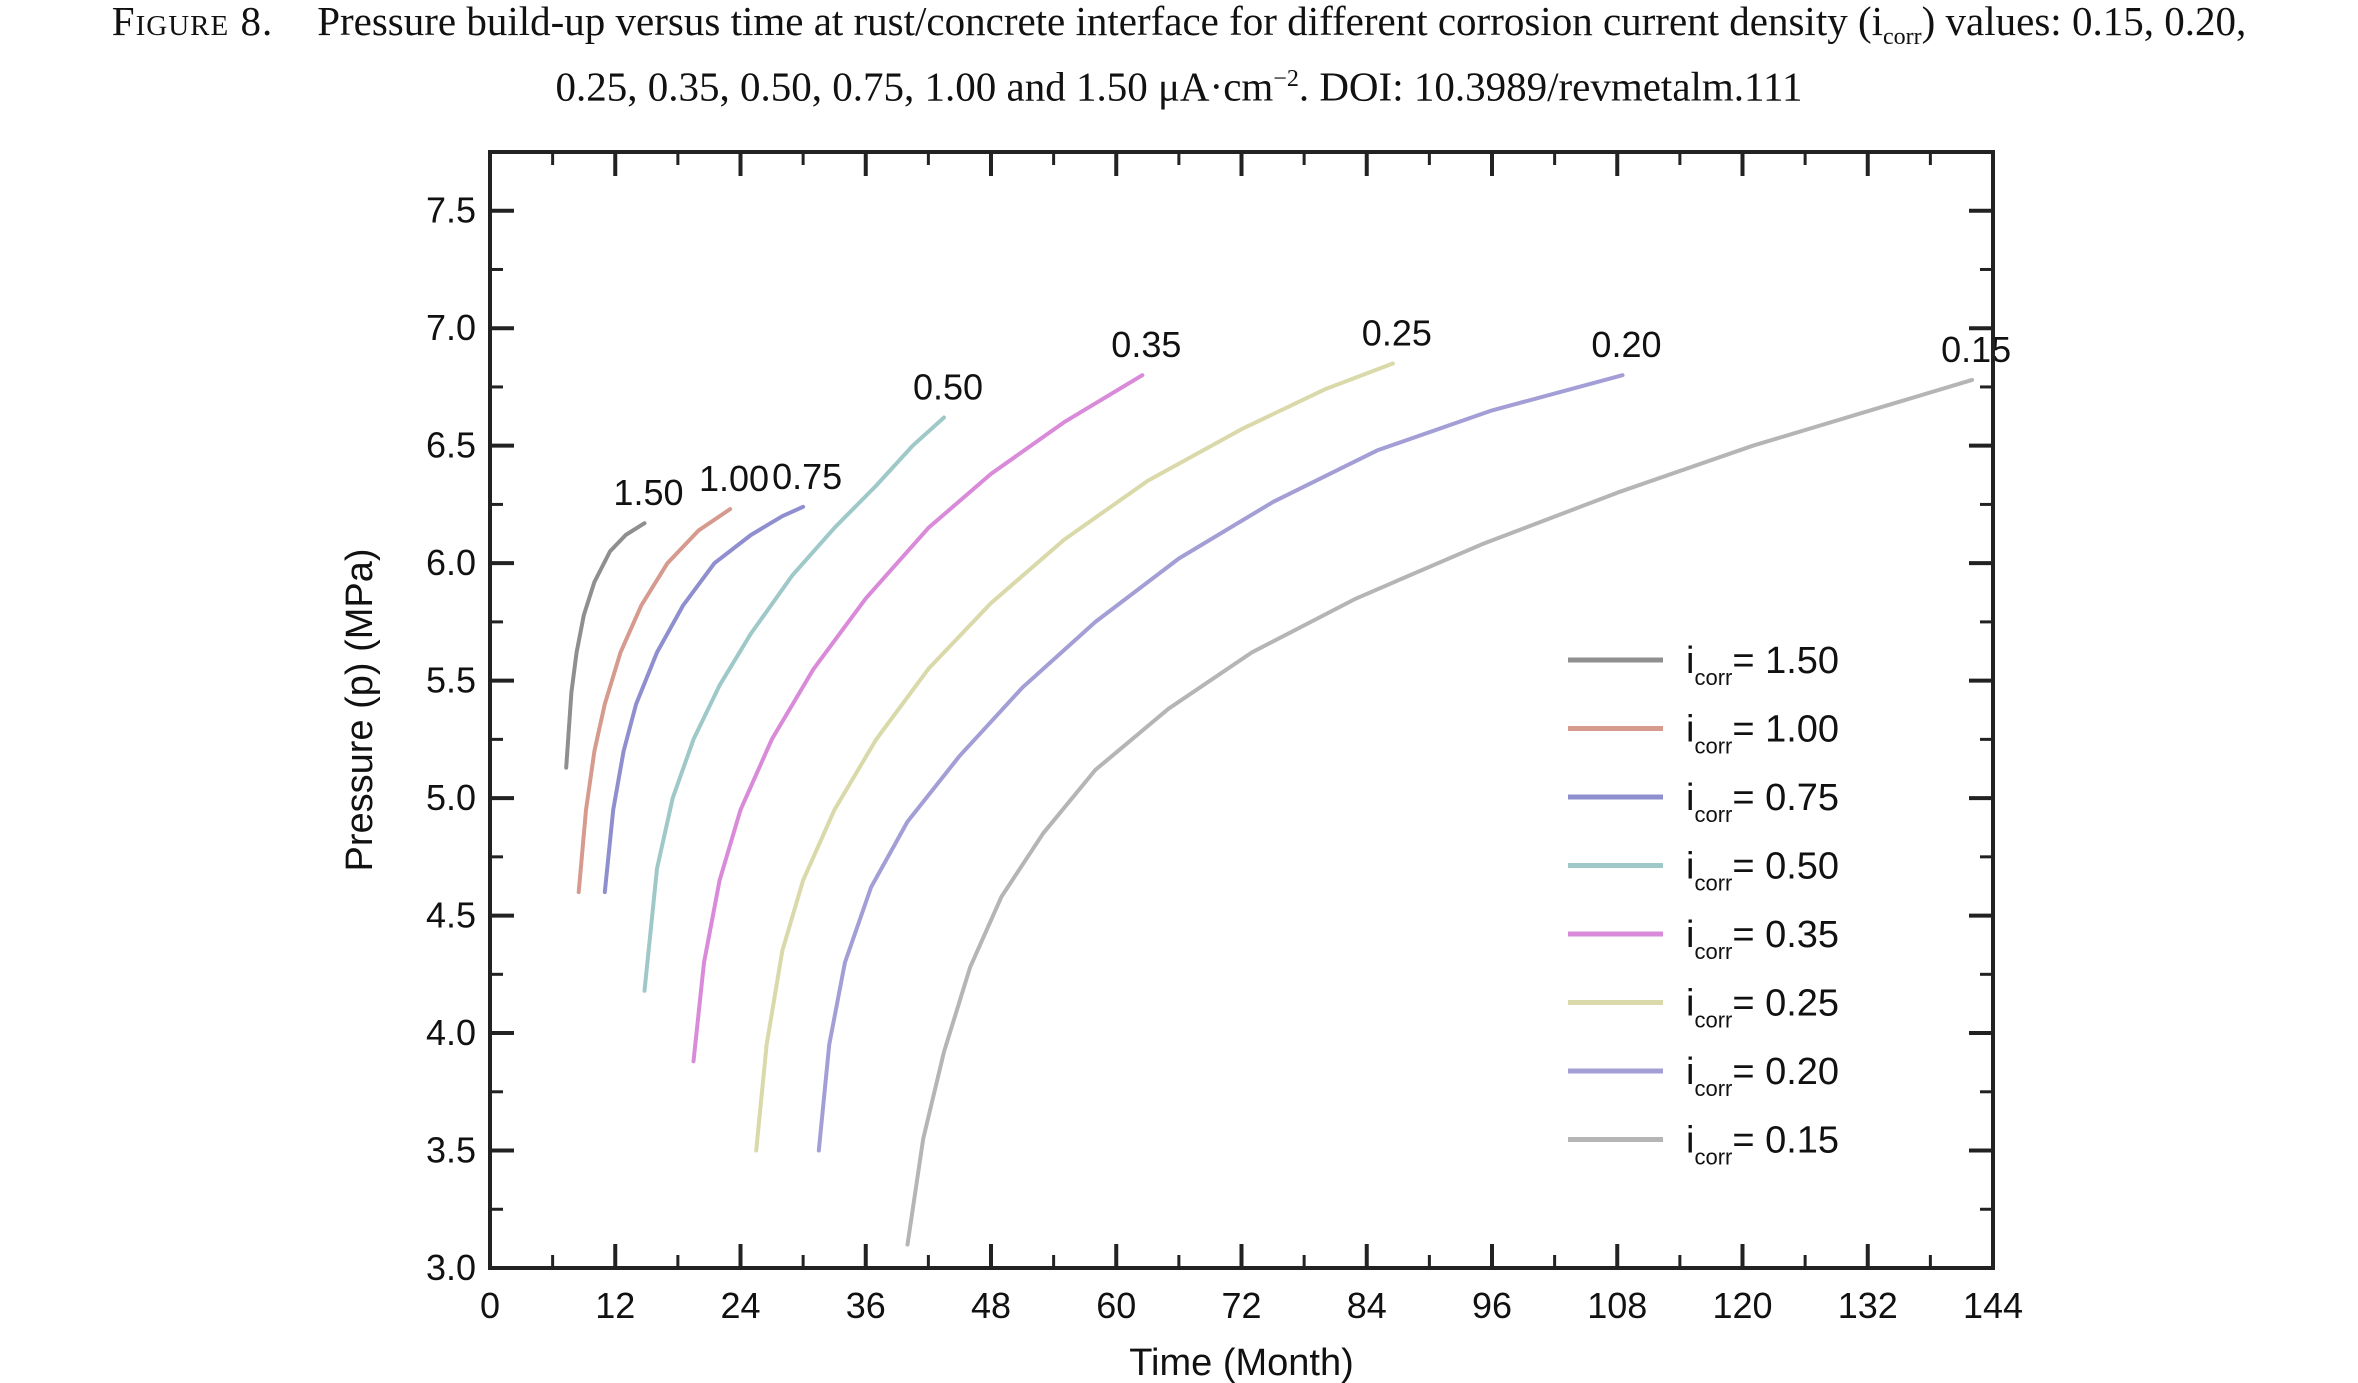 This screenshot has height=1383, width=2358. I want to click on caption-text-2-end: . DOI: 10.3989/revmetalm.111, so click(1550, 86).